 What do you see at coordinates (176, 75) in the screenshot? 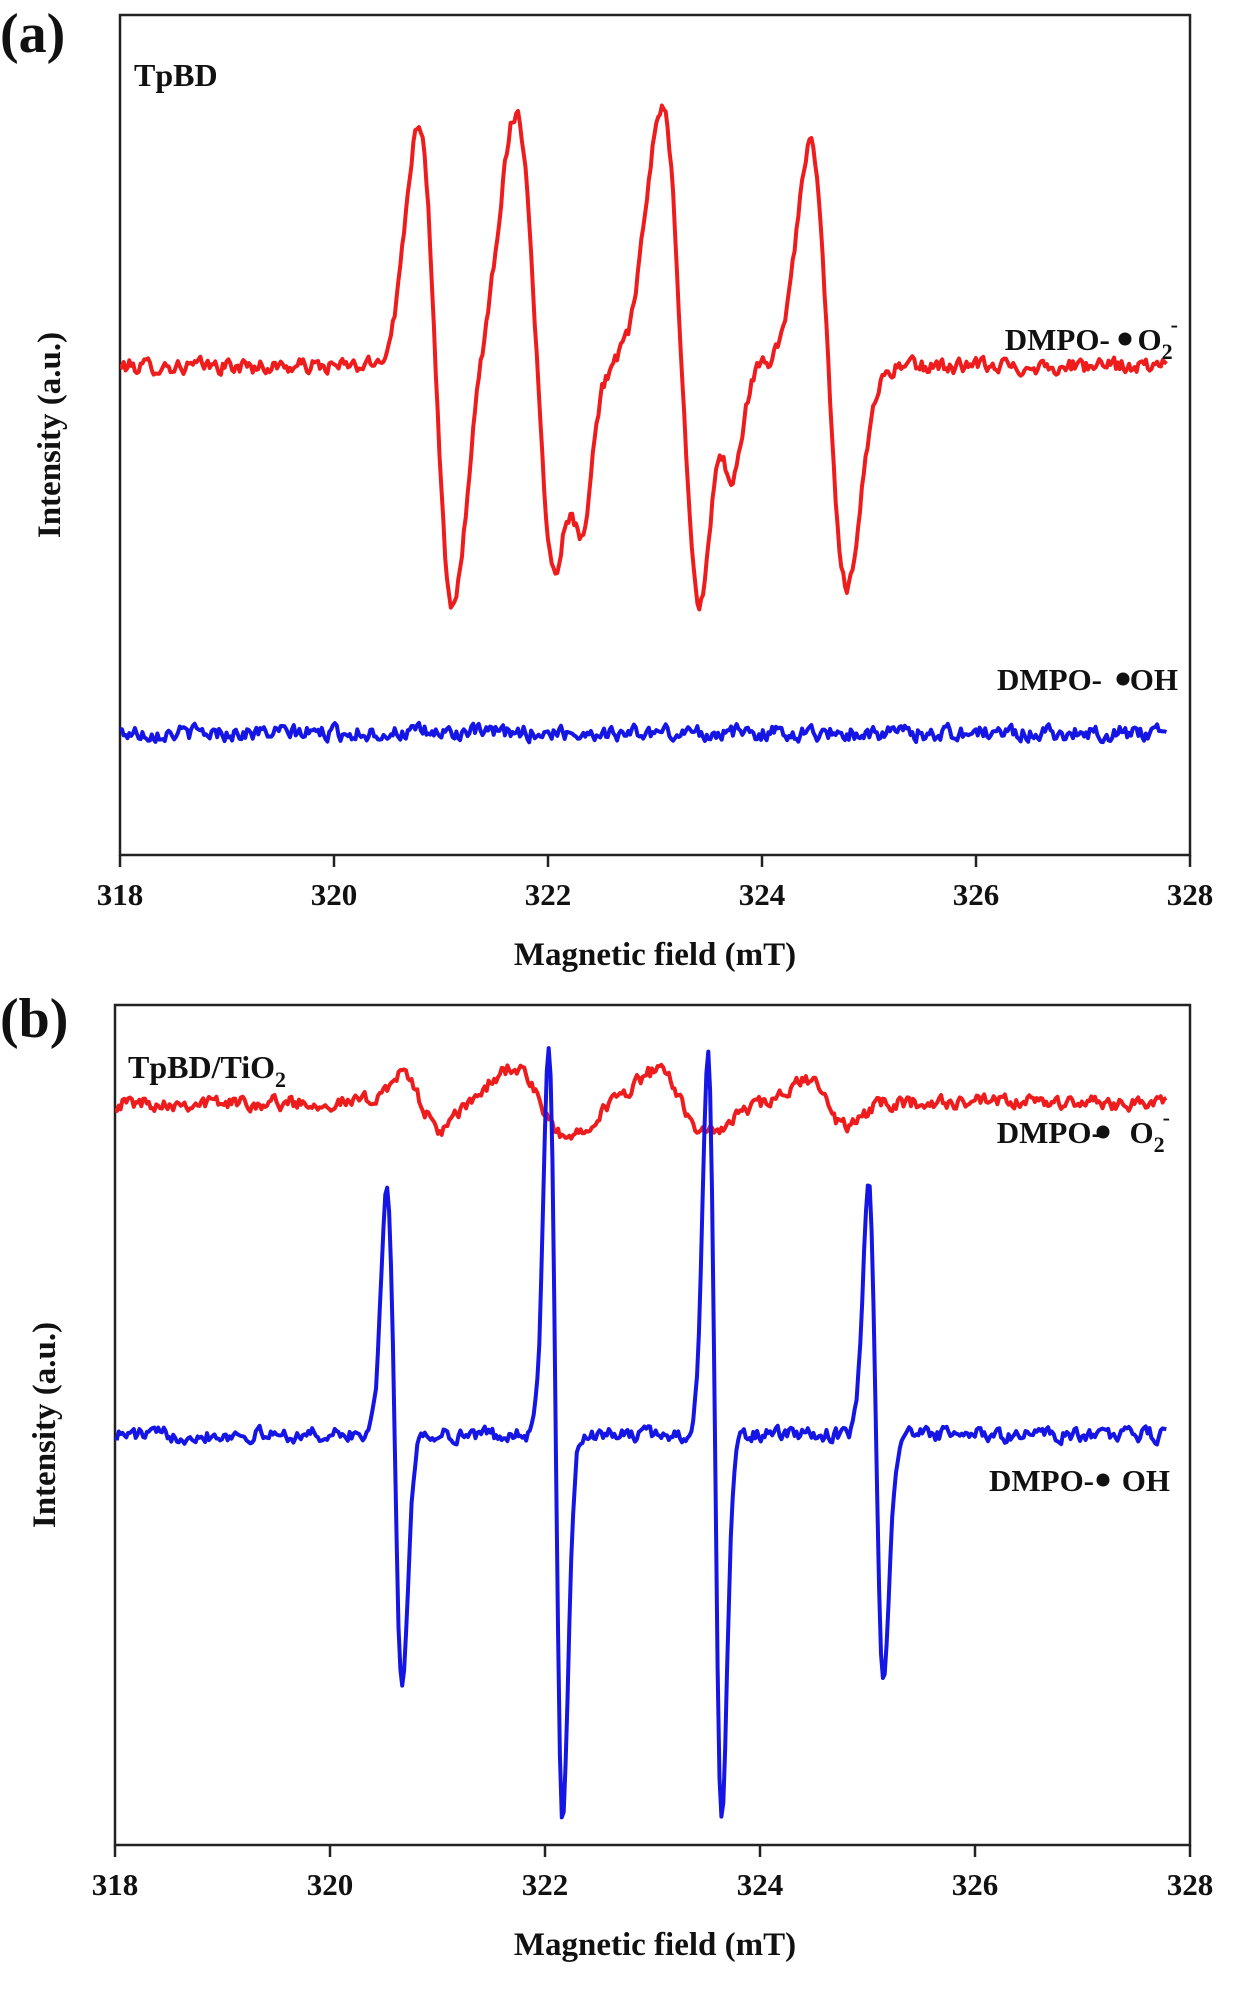
I see `sample-label: TpBD` at bounding box center [176, 75].